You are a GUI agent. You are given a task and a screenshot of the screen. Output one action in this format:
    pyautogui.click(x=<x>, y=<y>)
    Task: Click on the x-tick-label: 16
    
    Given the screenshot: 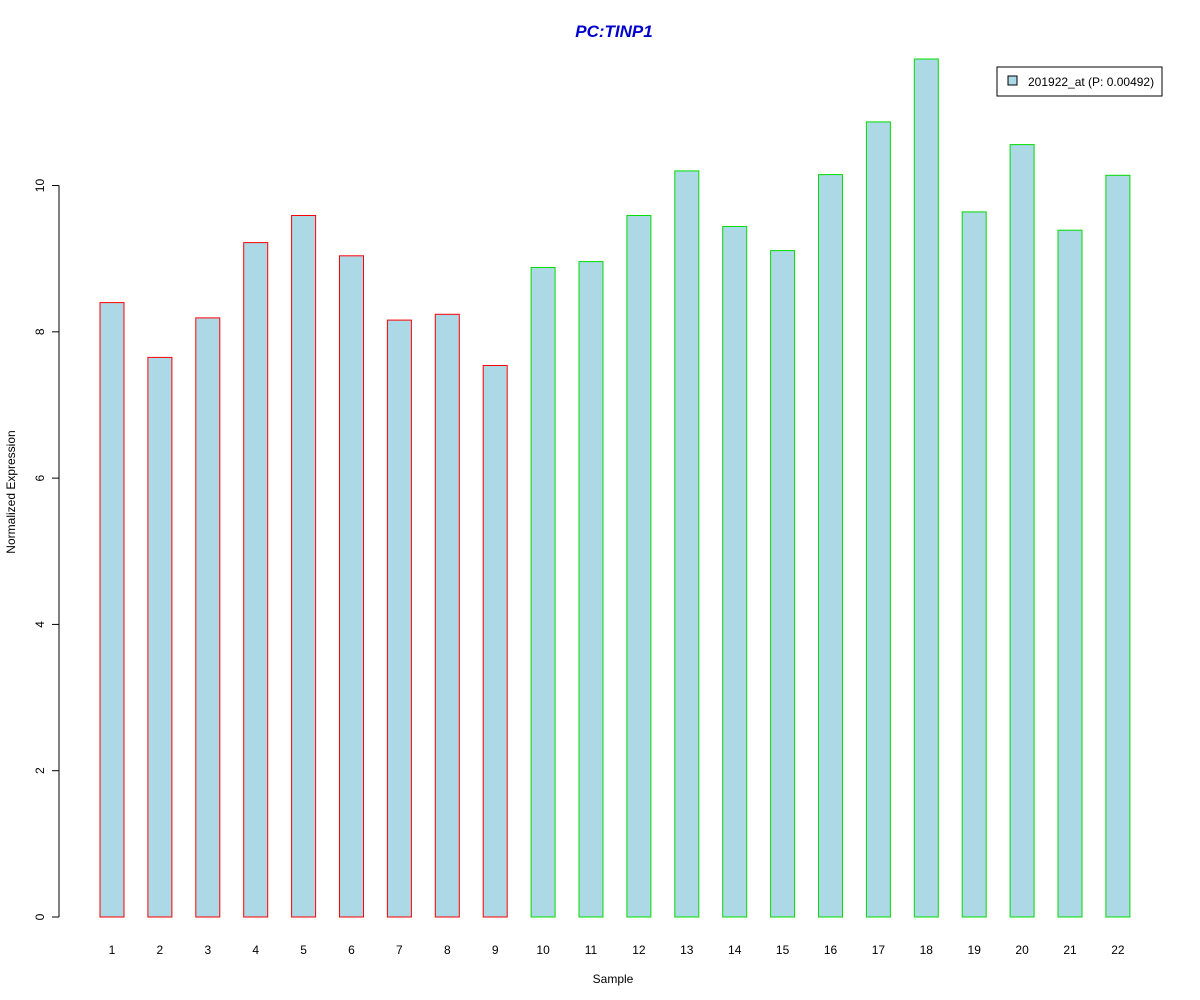 What is the action you would take?
    pyautogui.click(x=831, y=950)
    